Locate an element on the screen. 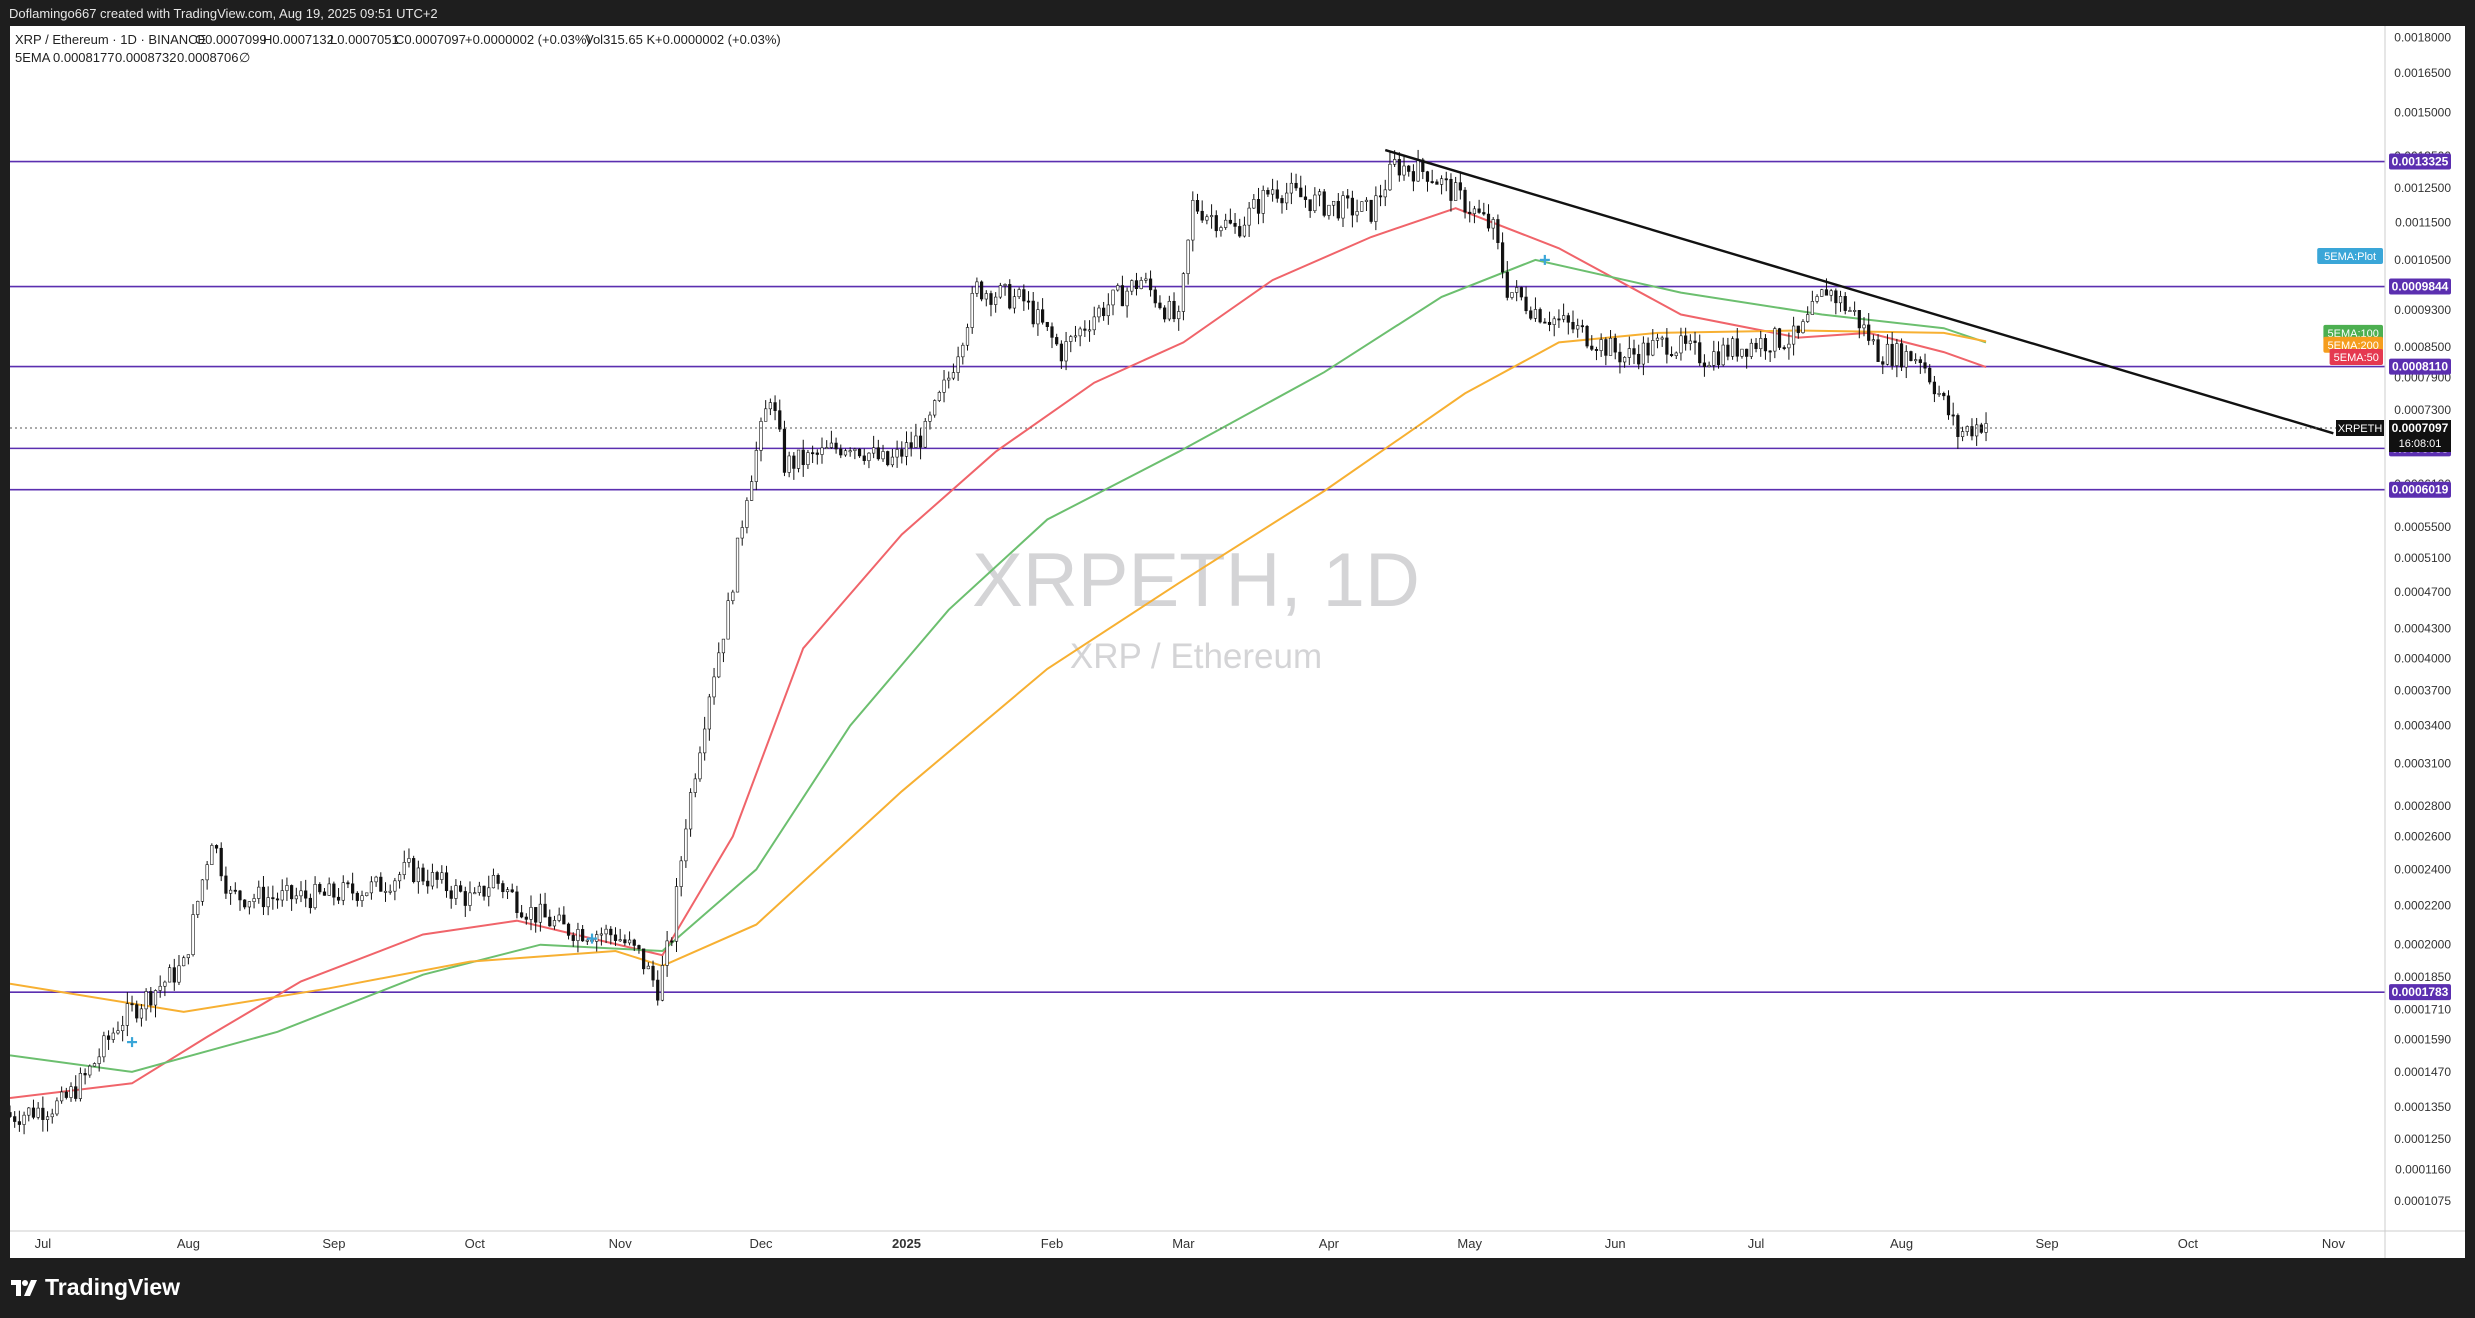  trendline is located at coordinates (1859, 291).